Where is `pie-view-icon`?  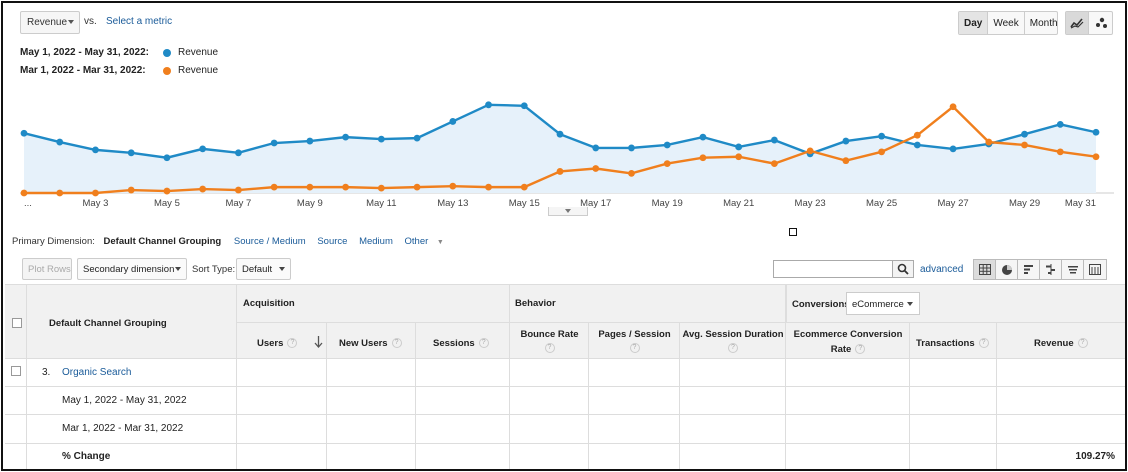
pie-view-icon is located at coordinates (1007, 269).